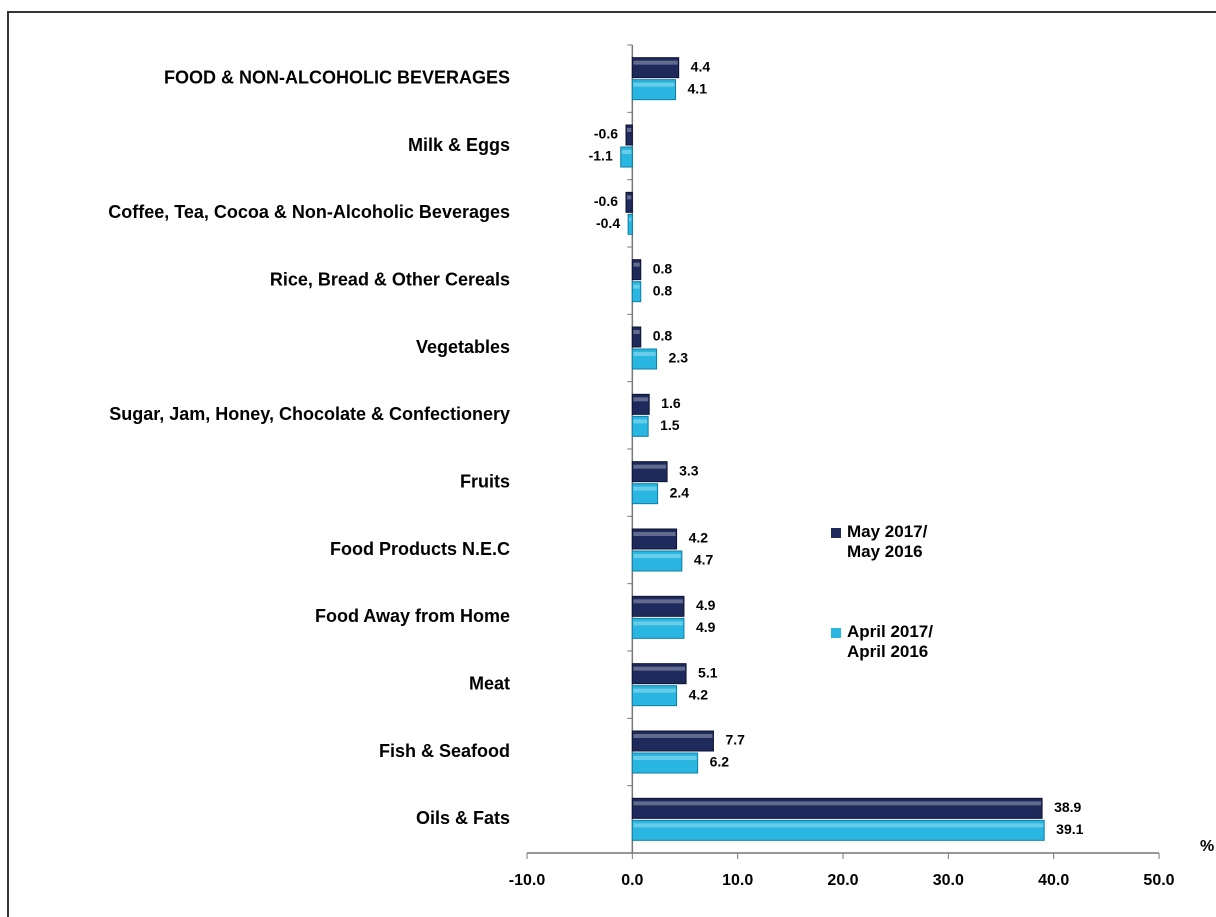 The height and width of the screenshot is (917, 1216). I want to click on category-label: Rice, Bread & Other Cereals, so click(390, 279).